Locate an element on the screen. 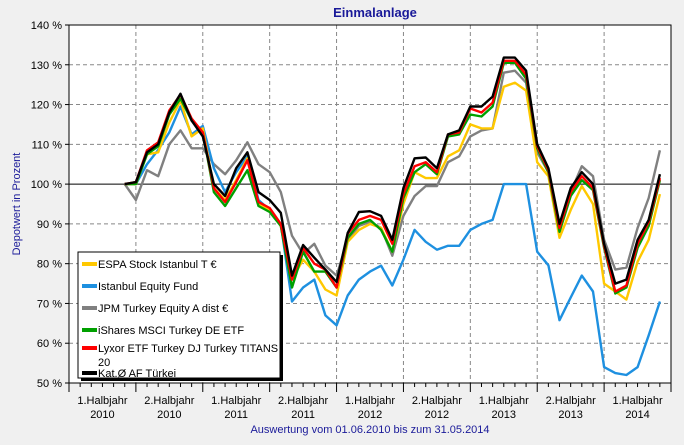 This screenshot has width=684, height=445. legend-box is located at coordinates (179, 315).